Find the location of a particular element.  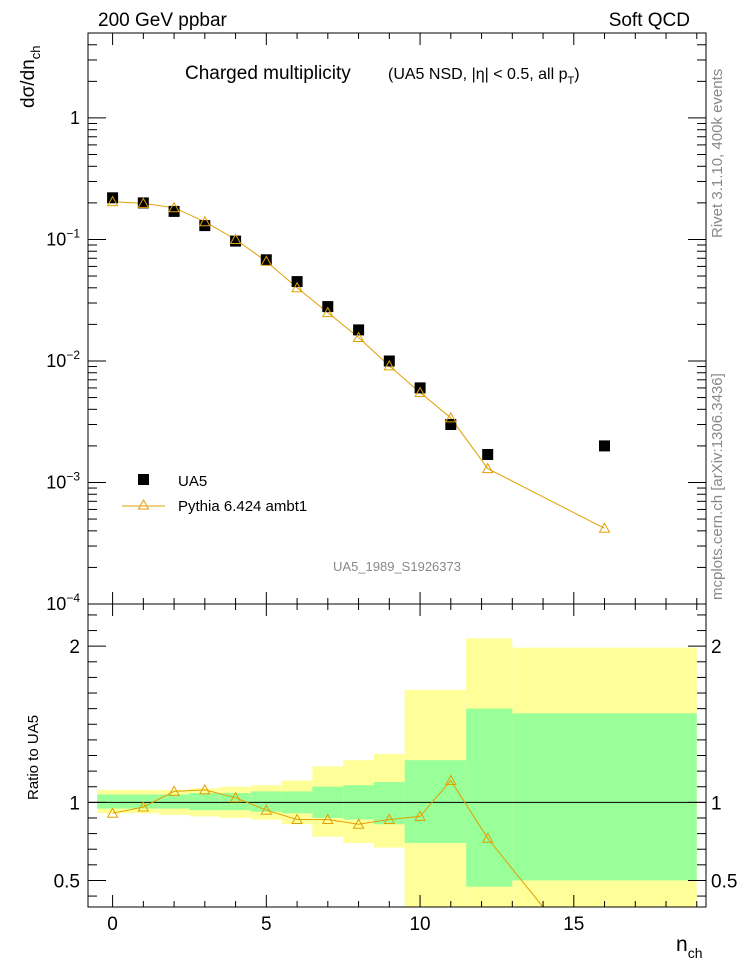

legend-marker-ua5 is located at coordinates (143, 479).